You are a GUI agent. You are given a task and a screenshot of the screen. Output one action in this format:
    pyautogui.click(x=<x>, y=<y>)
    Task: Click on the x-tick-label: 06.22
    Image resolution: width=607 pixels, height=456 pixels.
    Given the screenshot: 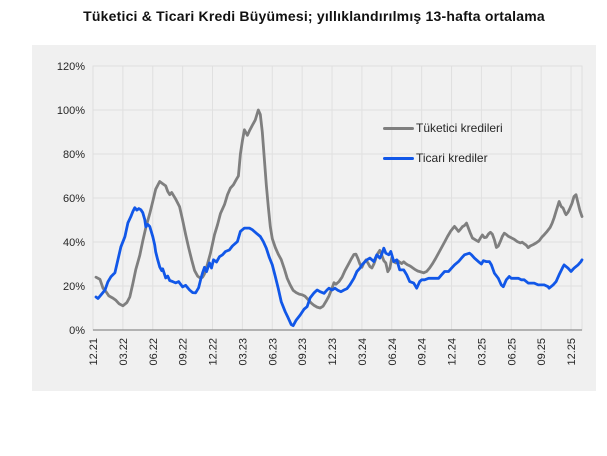 What is the action you would take?
    pyautogui.click(x=154, y=352)
    